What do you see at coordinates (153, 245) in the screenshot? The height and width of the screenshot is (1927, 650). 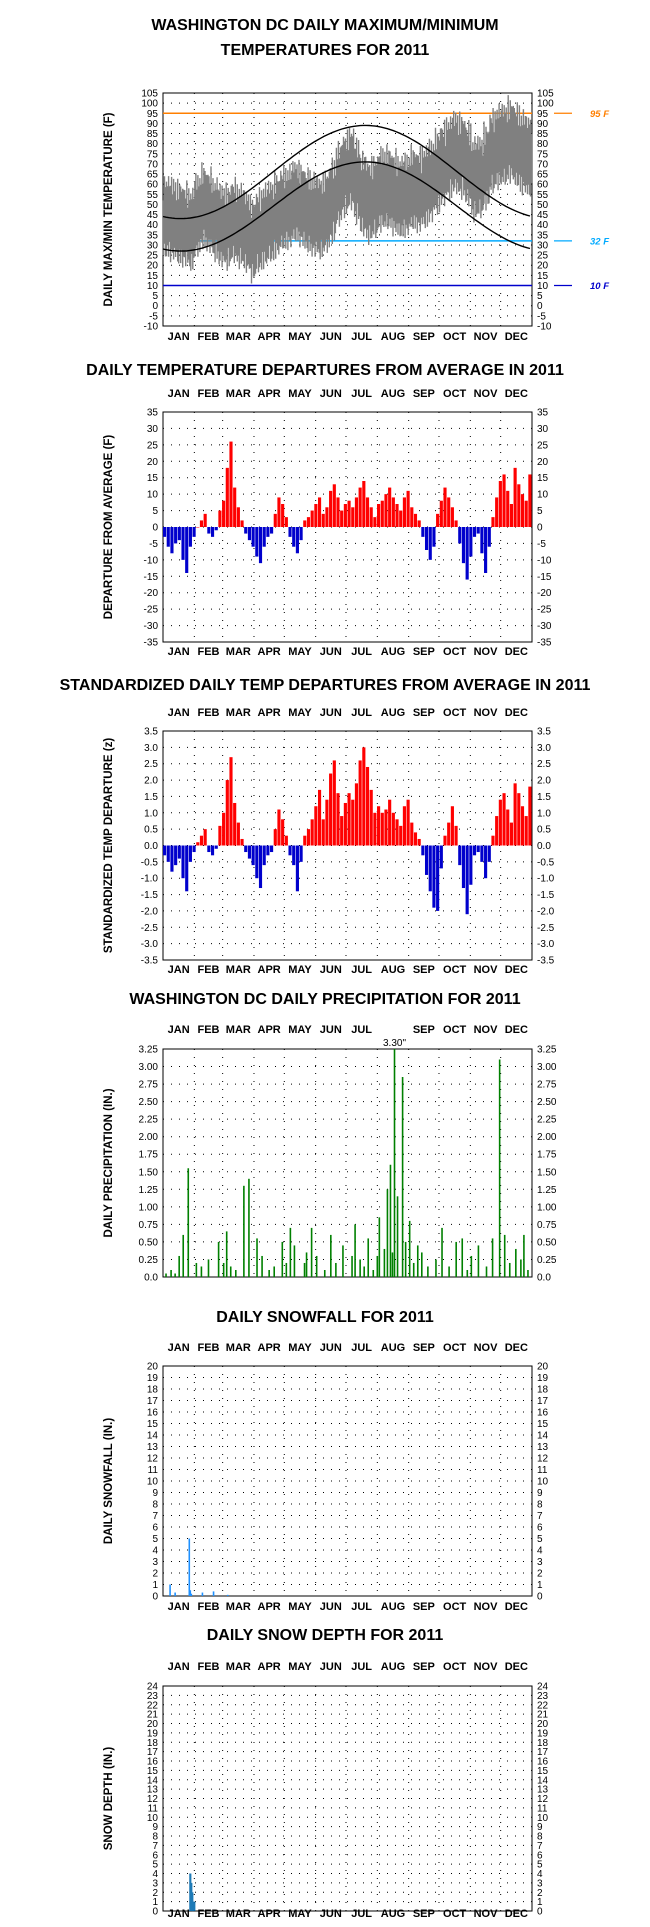 I see `y-tick-label-left: 30` at bounding box center [153, 245].